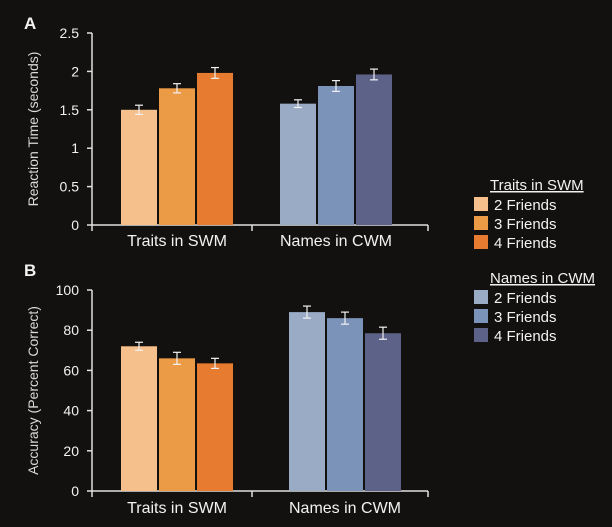 This screenshot has width=612, height=527. What do you see at coordinates (71, 370) in the screenshot?
I see `y-tick-label: 60` at bounding box center [71, 370].